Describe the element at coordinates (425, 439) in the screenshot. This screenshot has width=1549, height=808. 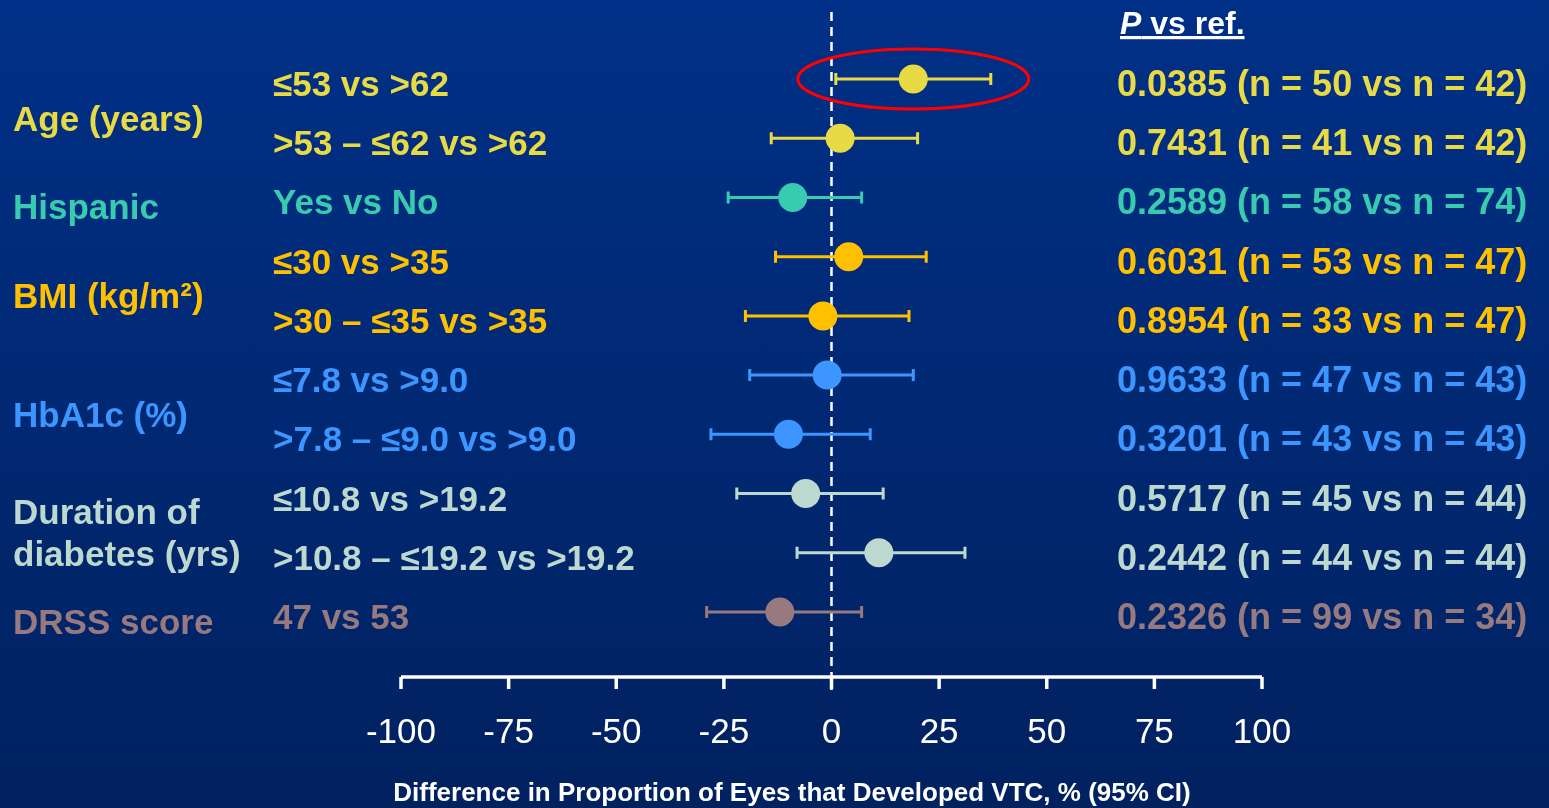
I see `y-tick-label: >7.8 – ≤9.0 vs >9.0` at that location.